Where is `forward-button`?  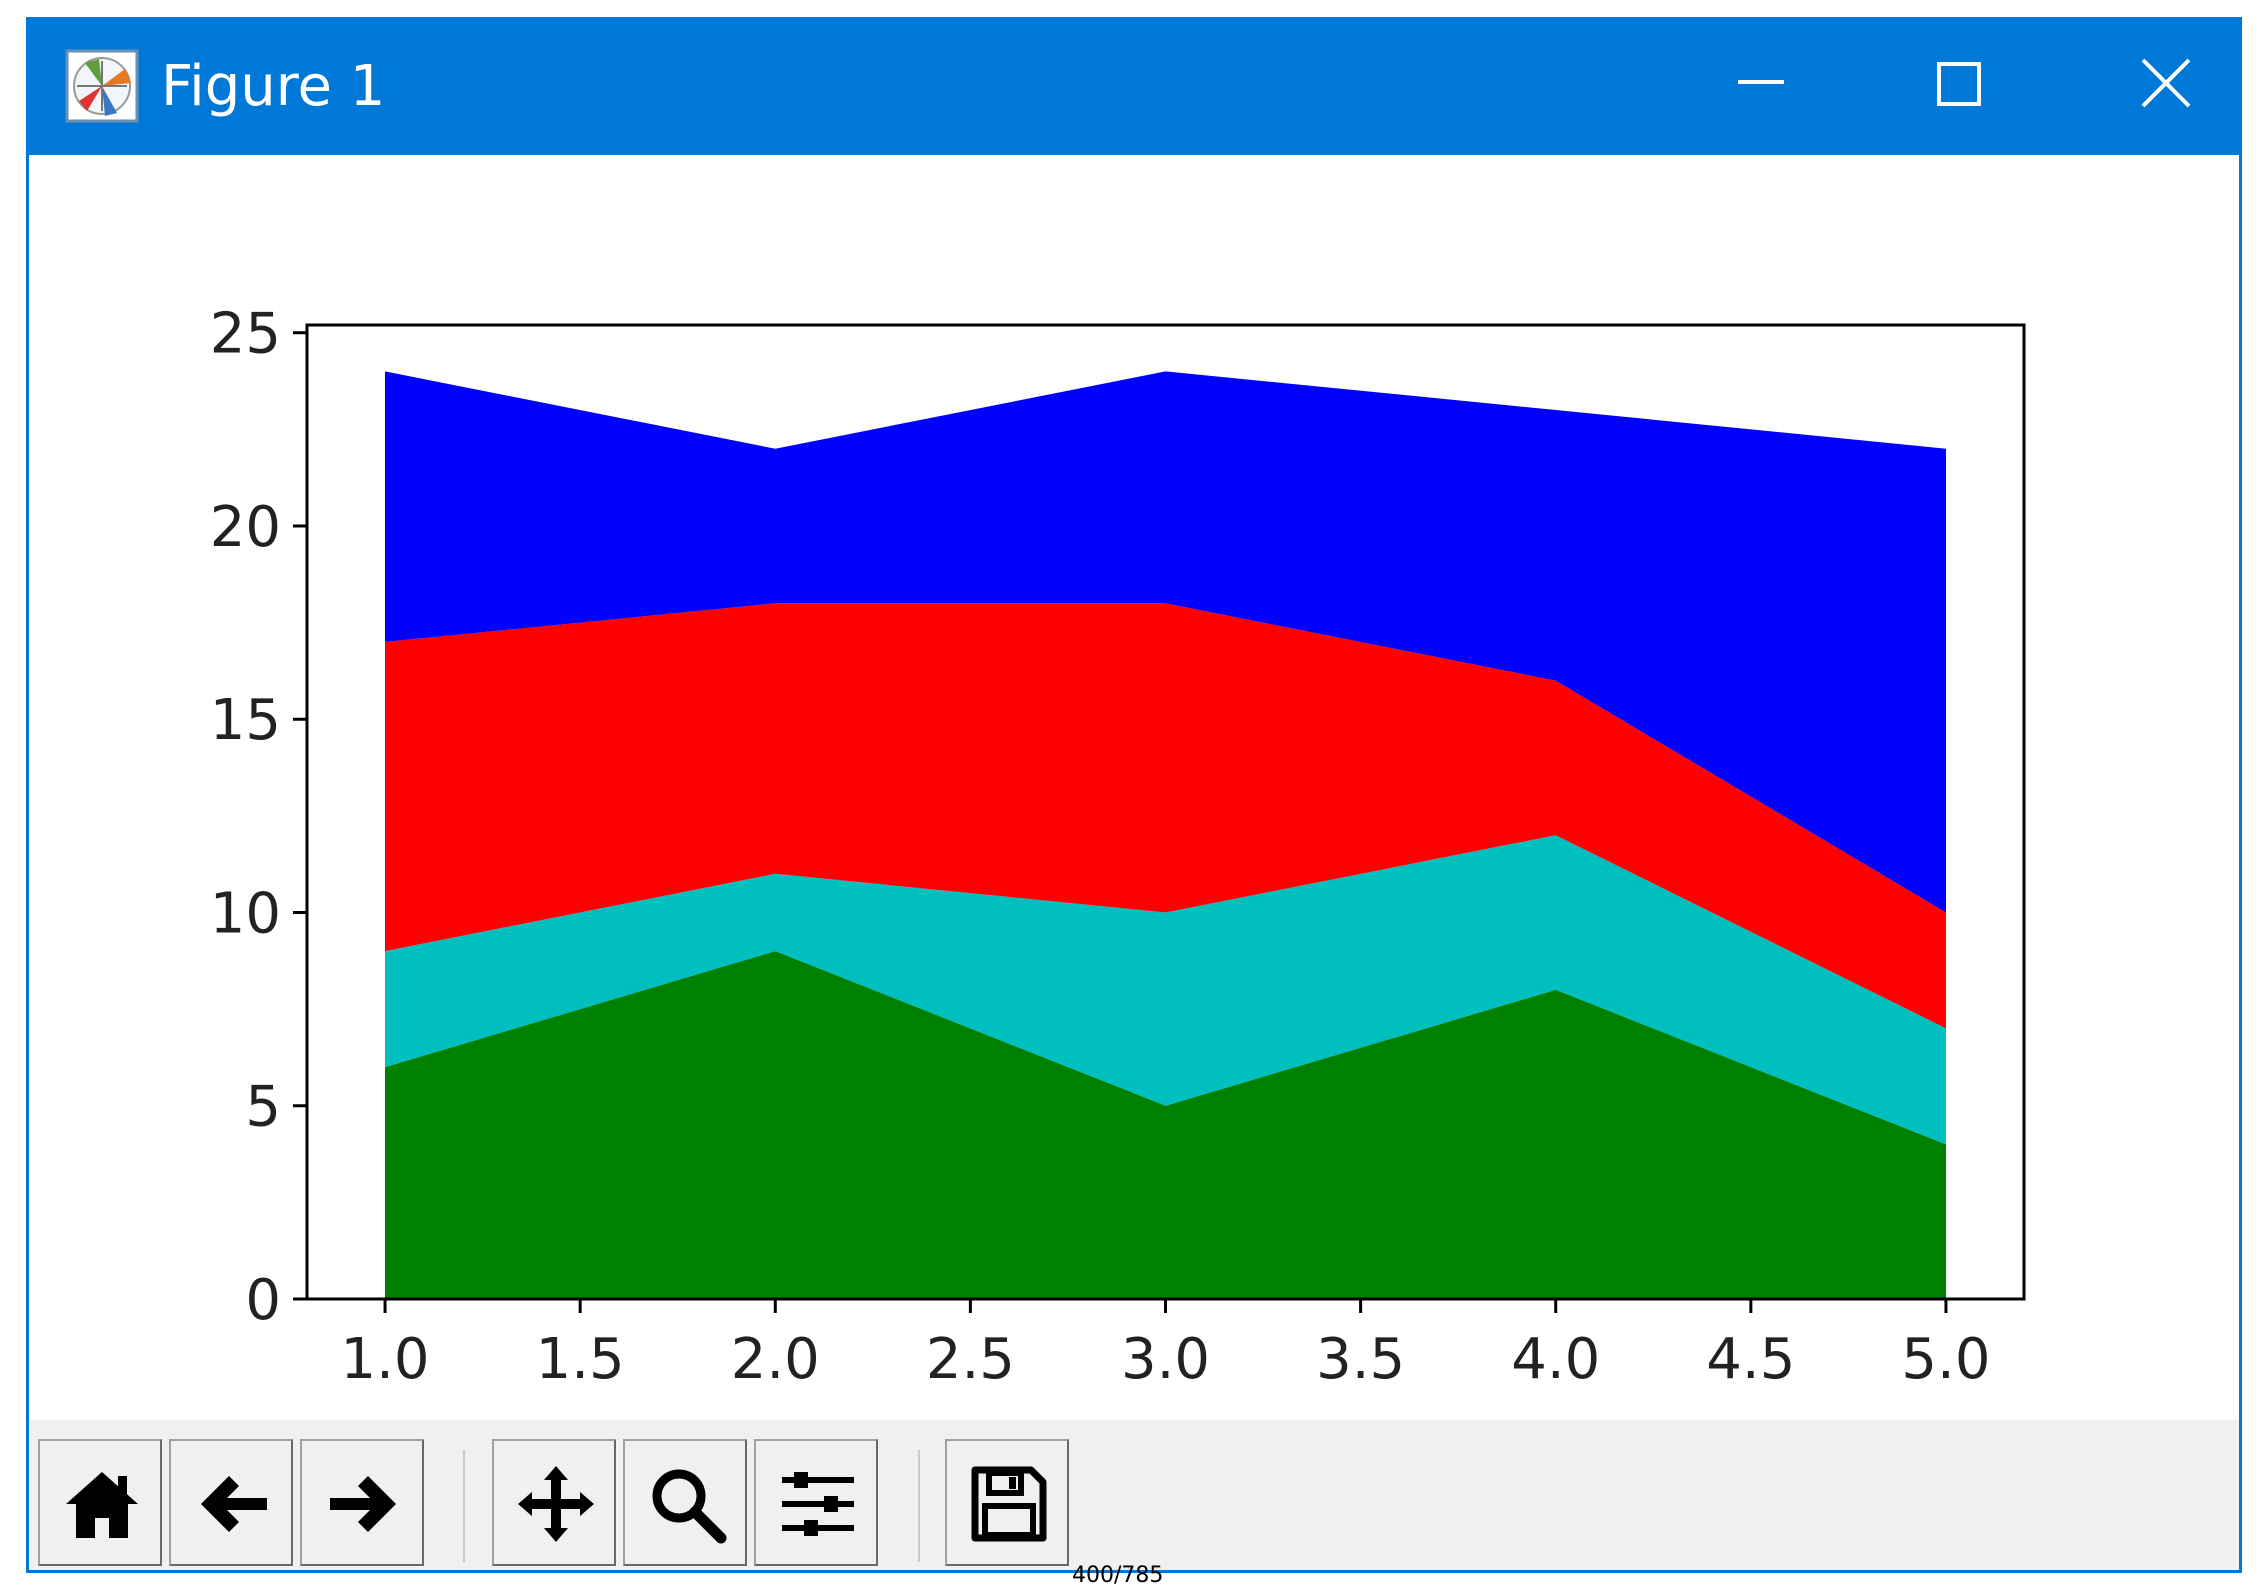 forward-button is located at coordinates (362, 1502).